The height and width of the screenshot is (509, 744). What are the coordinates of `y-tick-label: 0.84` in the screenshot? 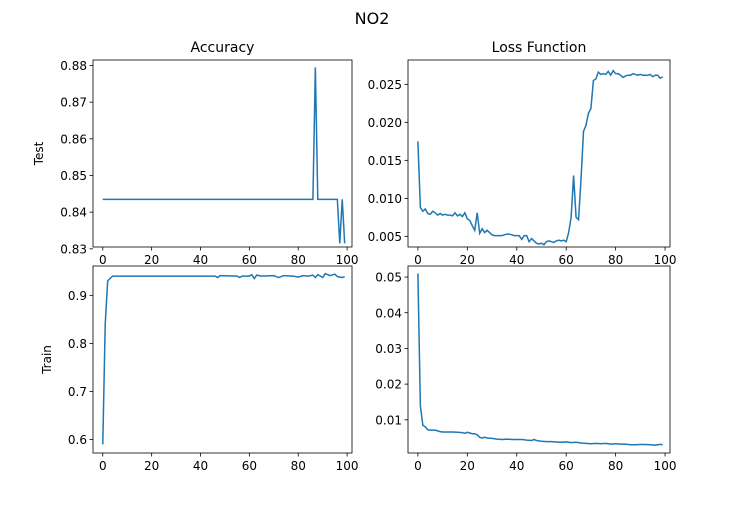 It's located at (73, 213).